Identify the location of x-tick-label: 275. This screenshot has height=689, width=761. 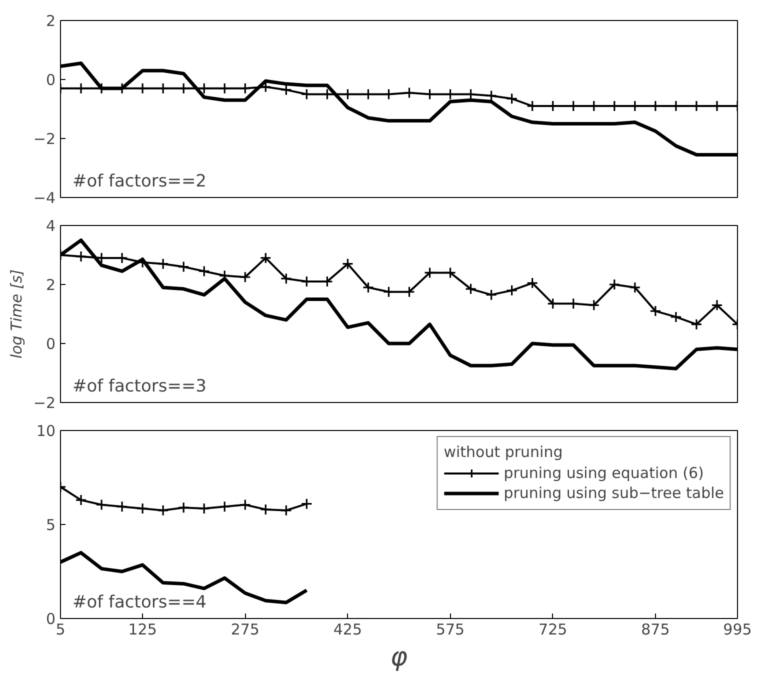
(245, 629).